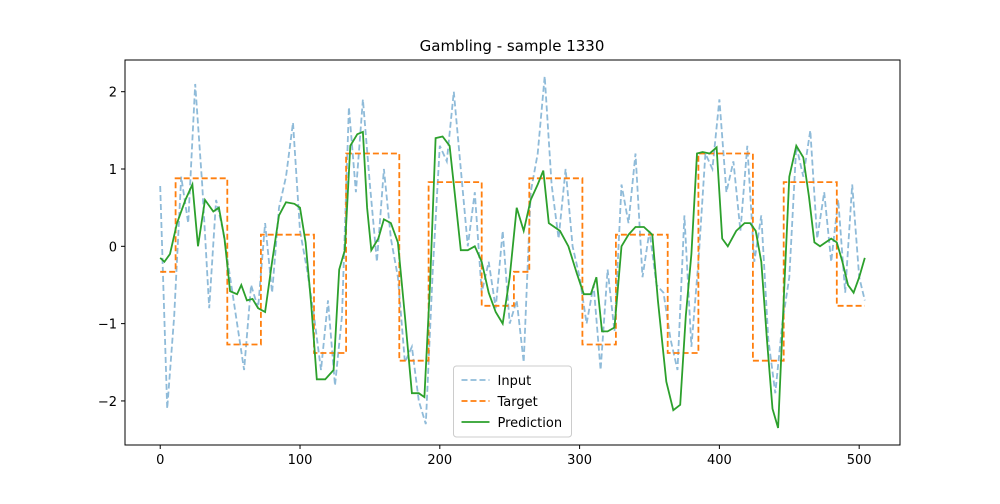 This screenshot has width=1000, height=504. What do you see at coordinates (439, 460) in the screenshot?
I see `x-tick-label: 200` at bounding box center [439, 460].